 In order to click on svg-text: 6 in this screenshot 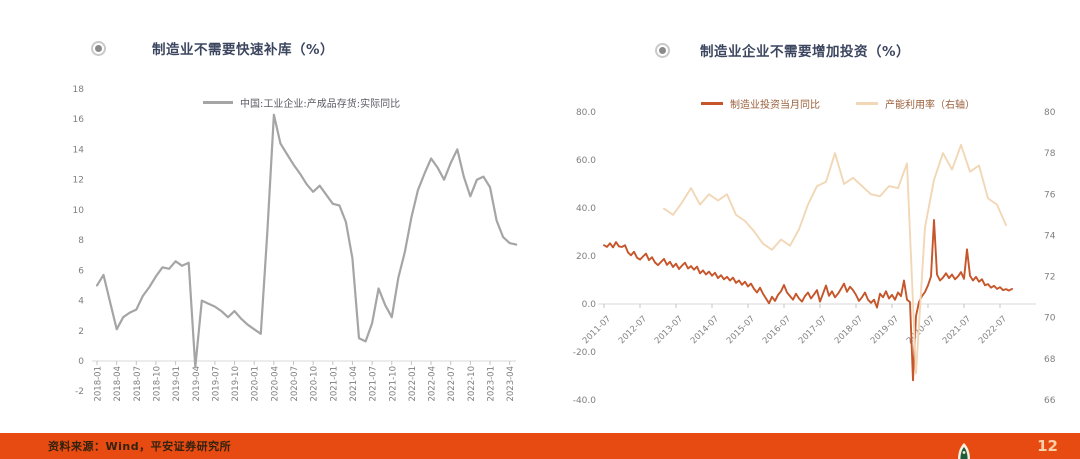, I will do `click(81, 271)`.